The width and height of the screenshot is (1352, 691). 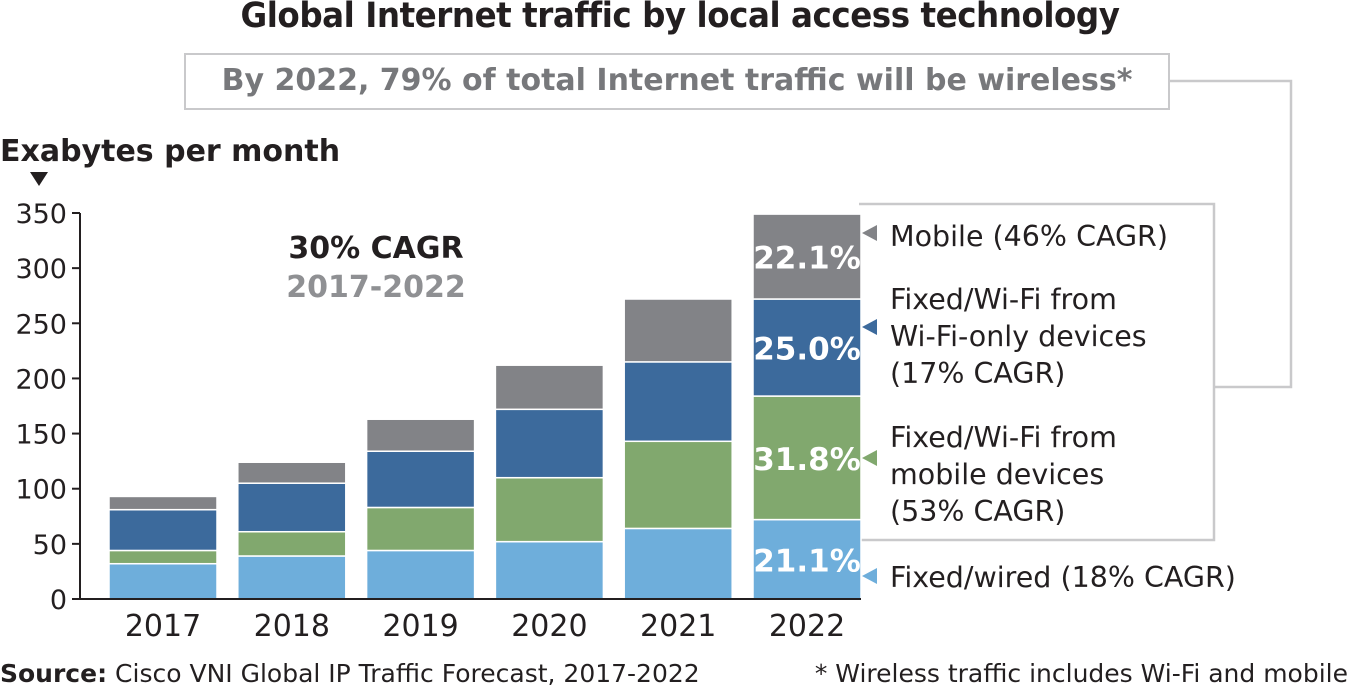 I want to click on legend-label: mobile devices, so click(x=997, y=474).